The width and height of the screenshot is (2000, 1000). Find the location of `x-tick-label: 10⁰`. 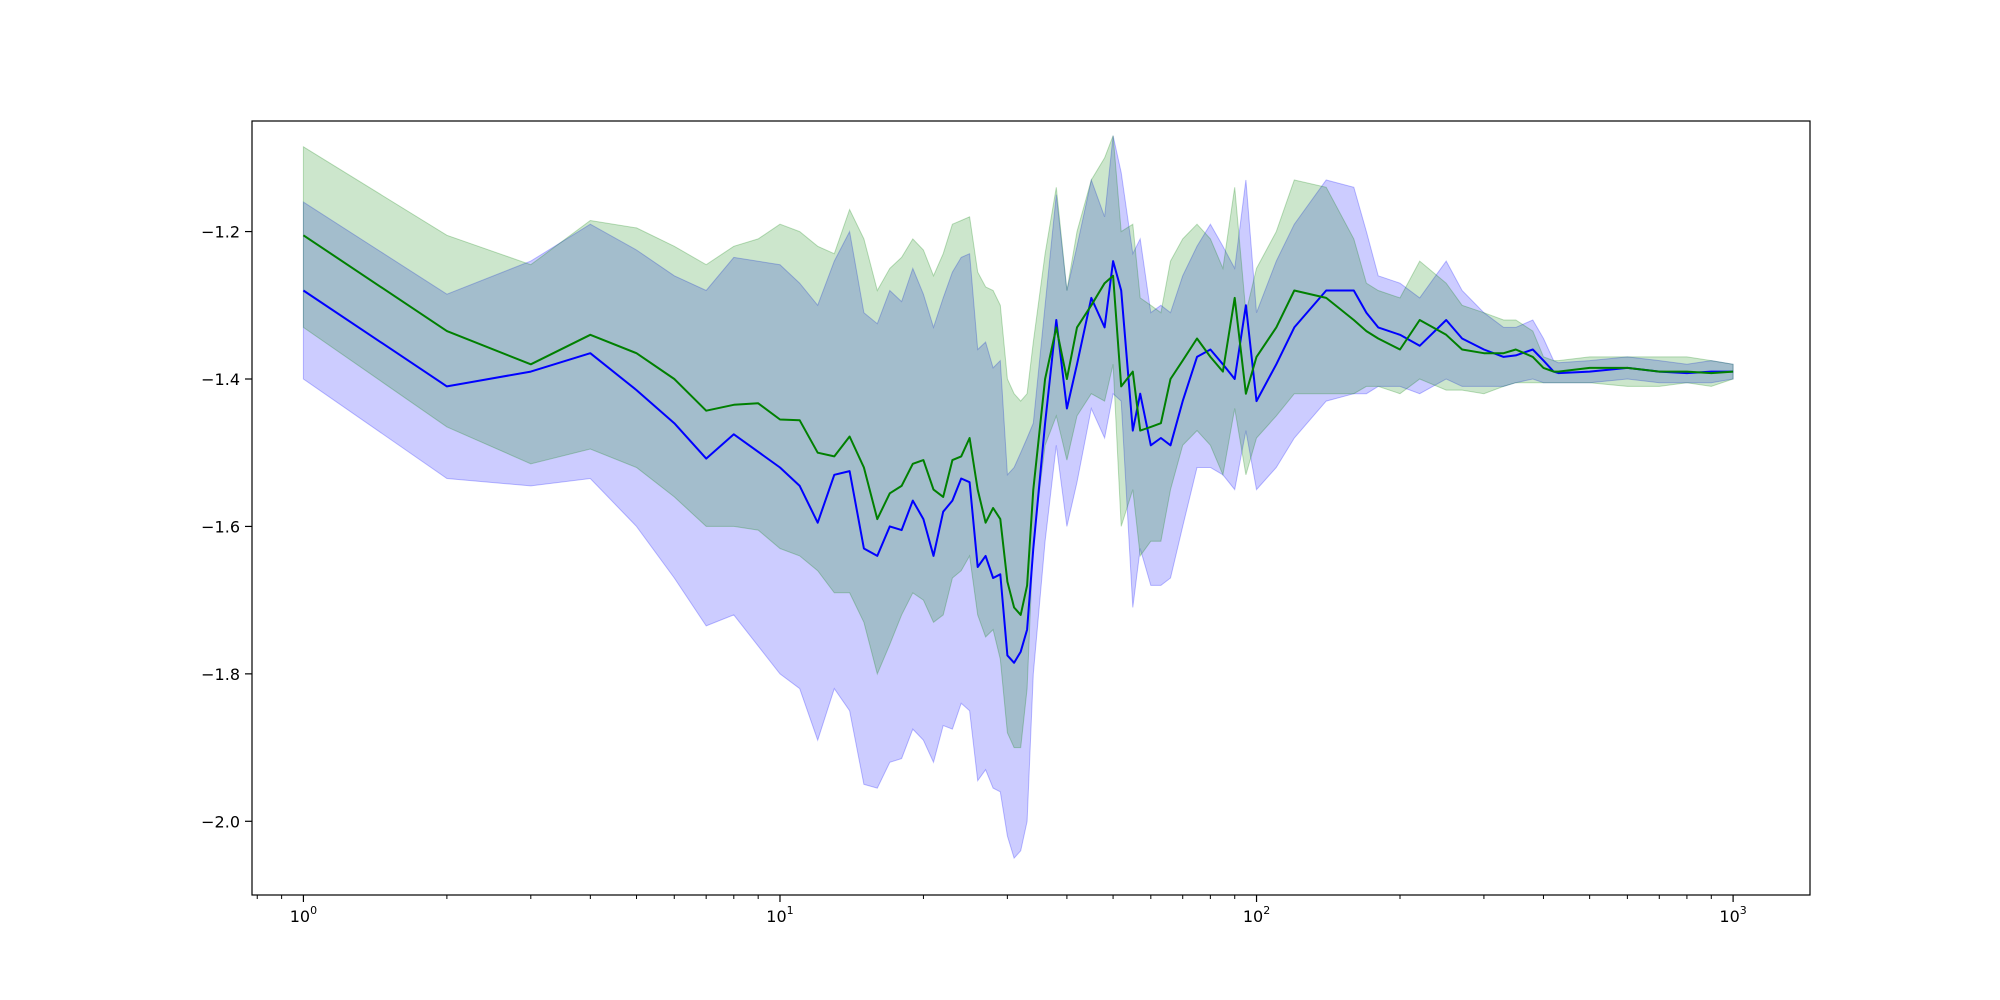

x-tick-label: 10⁰ is located at coordinates (303, 915).